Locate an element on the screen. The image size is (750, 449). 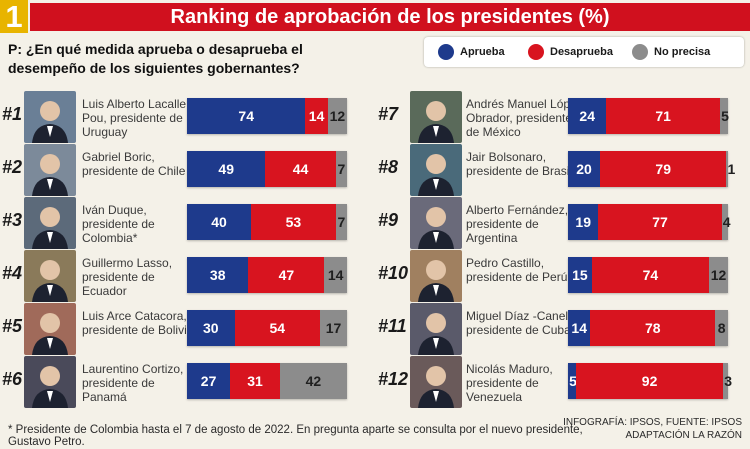
data-label: 54 is located at coordinates (277, 328).